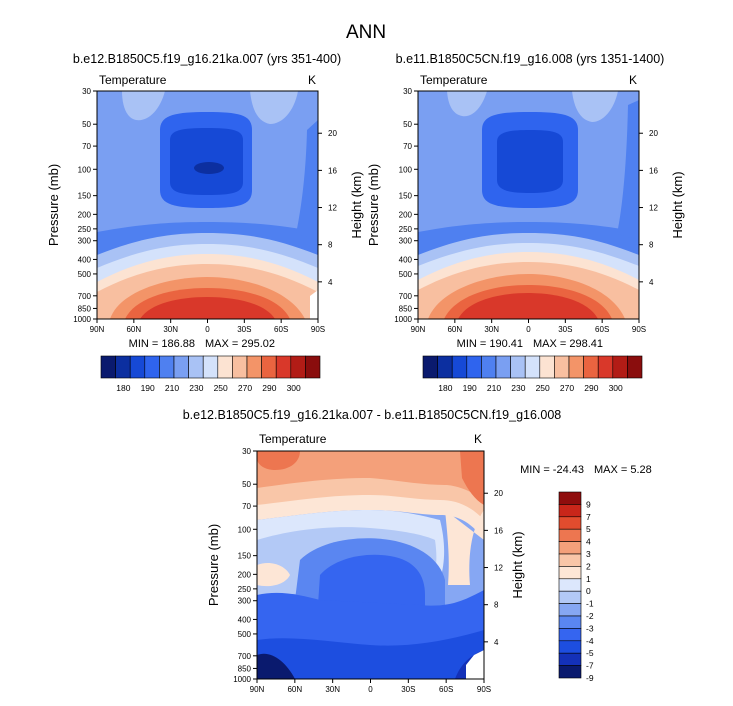  Describe the element at coordinates (590, 678) in the screenshot. I see `panel-diff-colorbar-label-14: -9` at that location.